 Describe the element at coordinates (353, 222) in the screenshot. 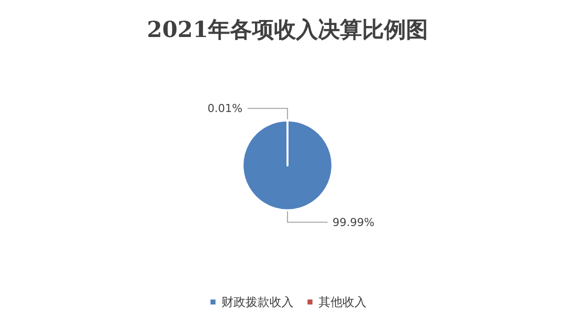

I see `data-label: 99.99%` at that location.